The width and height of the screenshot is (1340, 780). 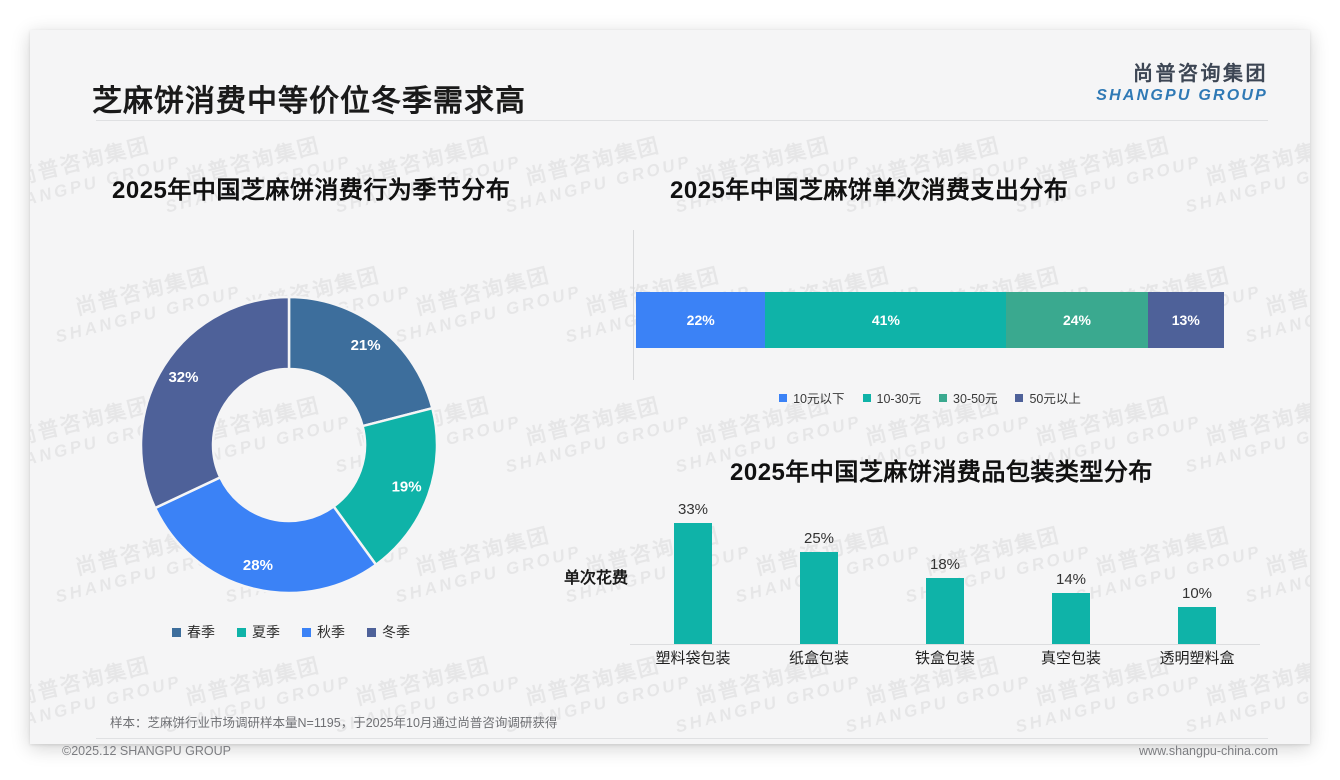 I want to click on bar-column: 25%, so click(x=819, y=572).